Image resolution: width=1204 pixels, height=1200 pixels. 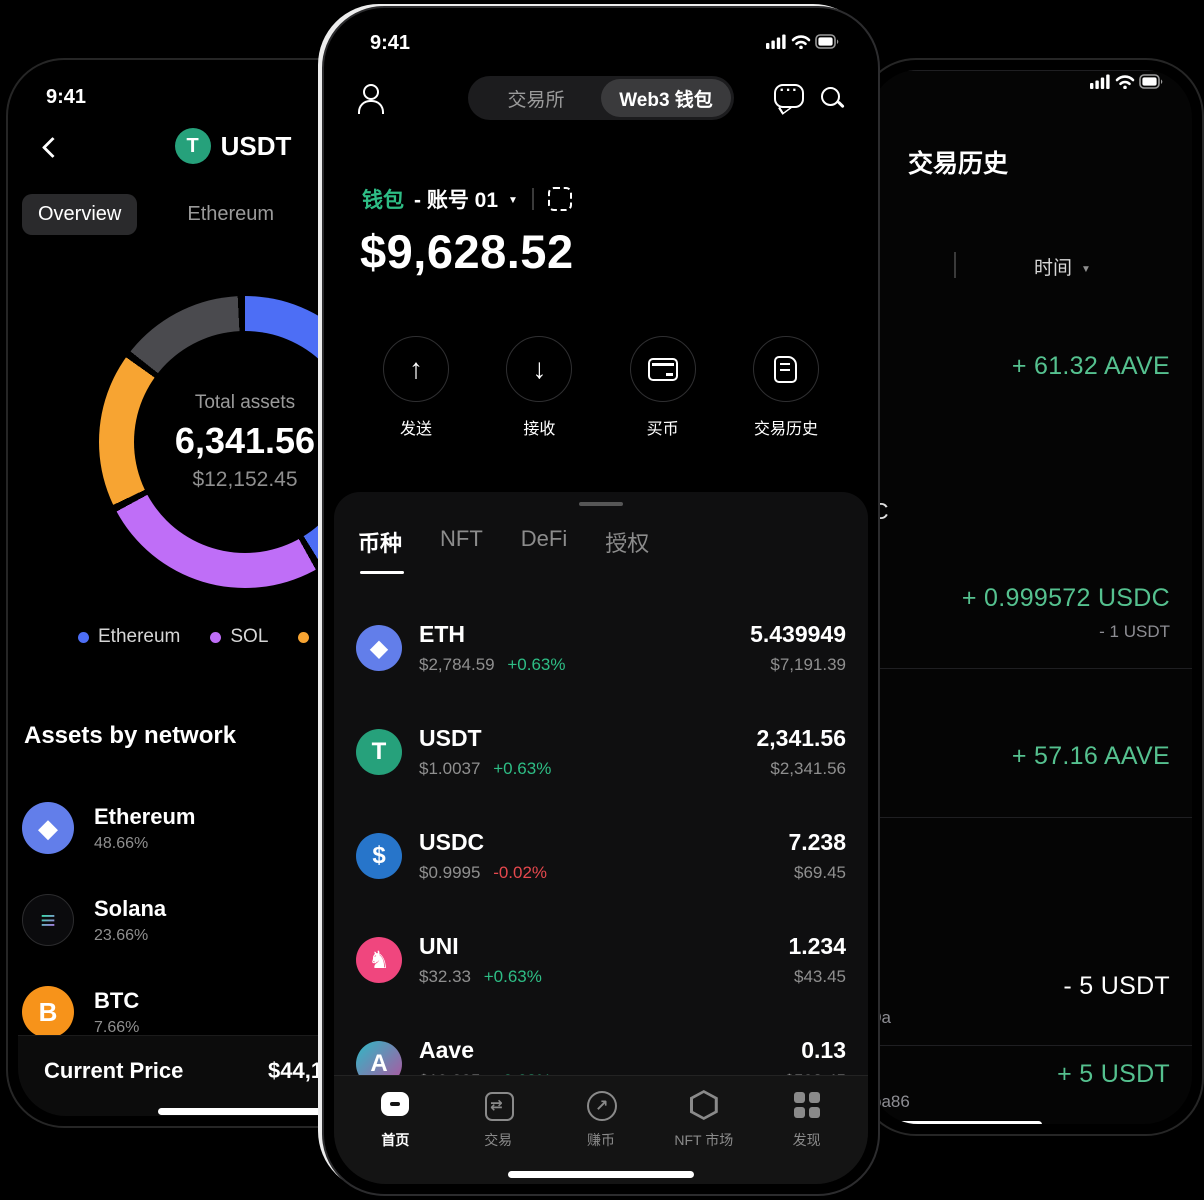 I want to click on token-icon: T, so click(x=379, y=752).